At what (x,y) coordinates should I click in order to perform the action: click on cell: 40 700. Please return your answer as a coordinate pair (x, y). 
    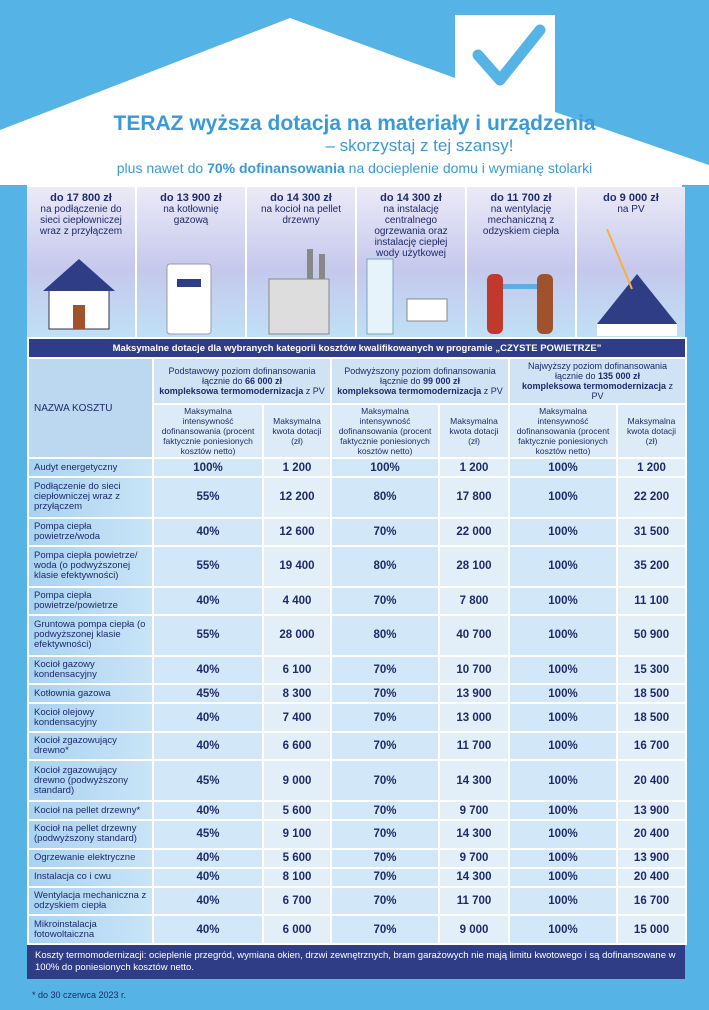
    Looking at the image, I should click on (474, 635).